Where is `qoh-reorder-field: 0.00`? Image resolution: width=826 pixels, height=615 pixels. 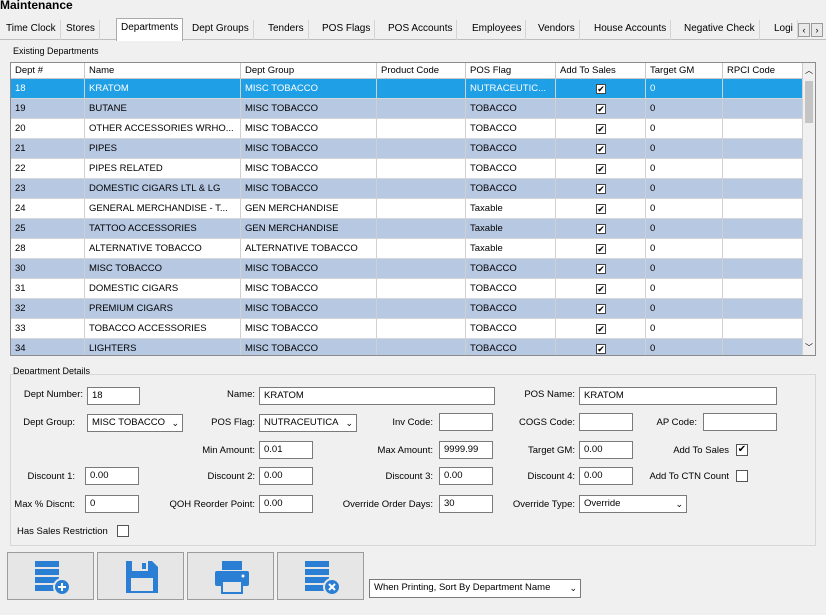
qoh-reorder-field: 0.00 is located at coordinates (286, 504).